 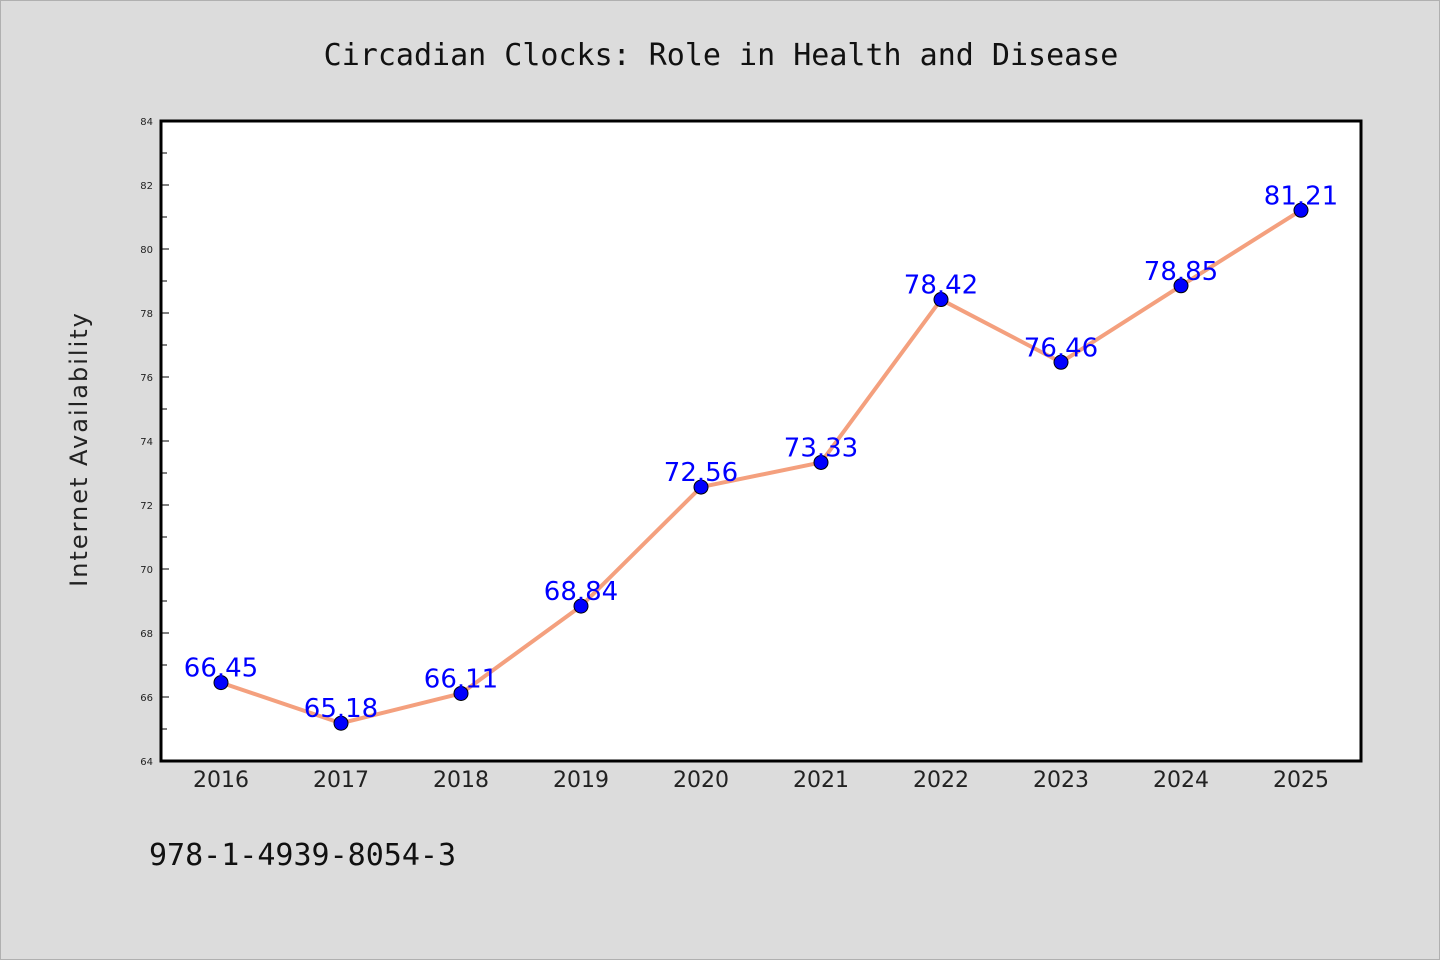 What do you see at coordinates (221, 780) in the screenshot?
I see `x-tick-label: 2016` at bounding box center [221, 780].